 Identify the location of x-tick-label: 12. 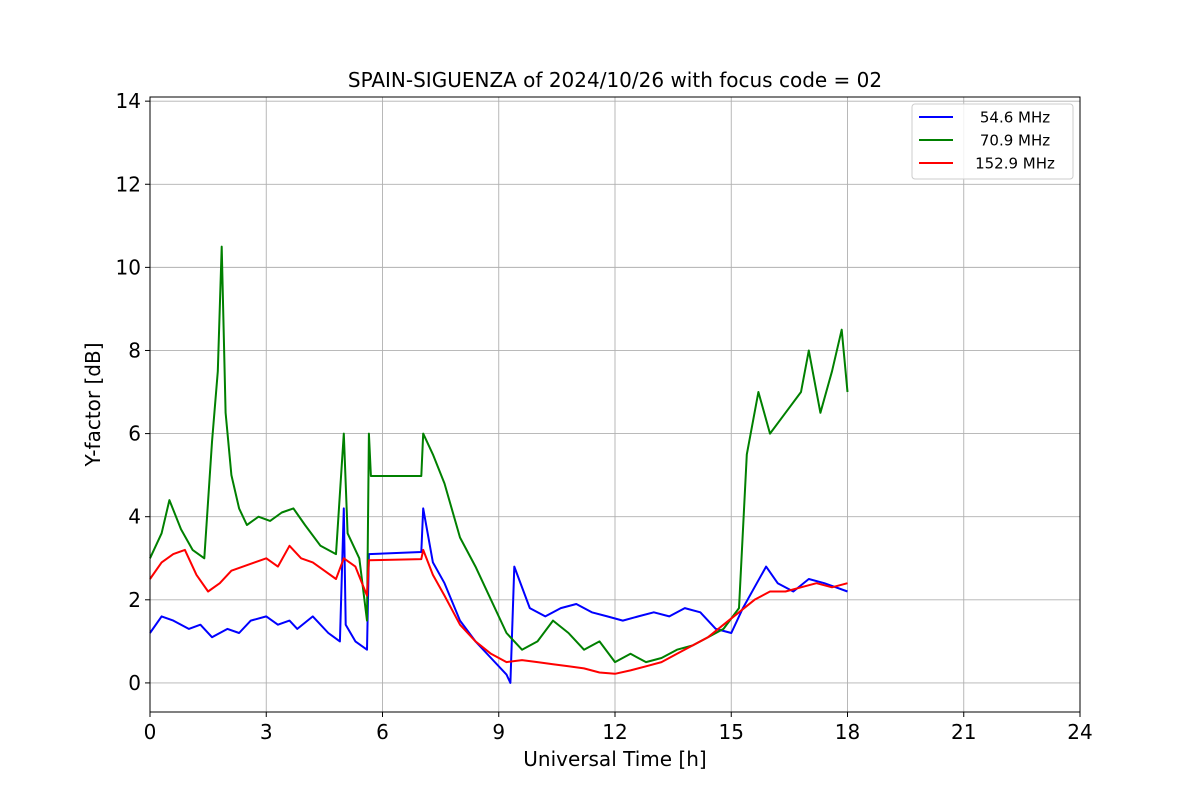
(614, 732).